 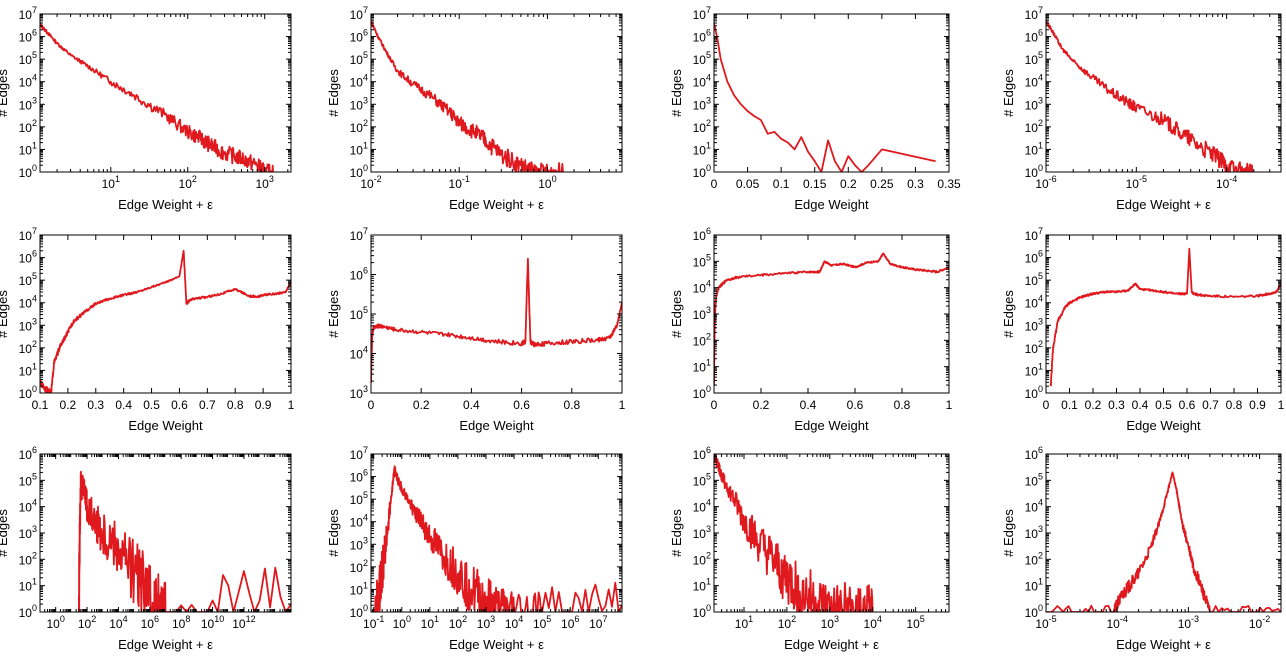 What do you see at coordinates (542, 622) in the screenshot?
I see `x-tick-label: 10⁵` at bounding box center [542, 622].